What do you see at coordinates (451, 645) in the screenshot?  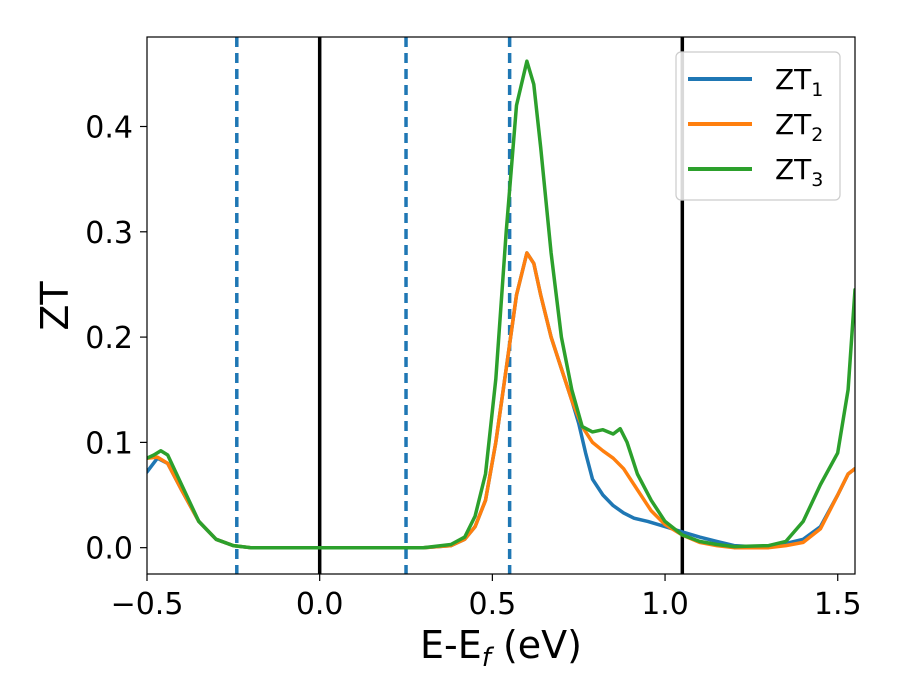 I see `x-axis-label-main: E-E` at bounding box center [451, 645].